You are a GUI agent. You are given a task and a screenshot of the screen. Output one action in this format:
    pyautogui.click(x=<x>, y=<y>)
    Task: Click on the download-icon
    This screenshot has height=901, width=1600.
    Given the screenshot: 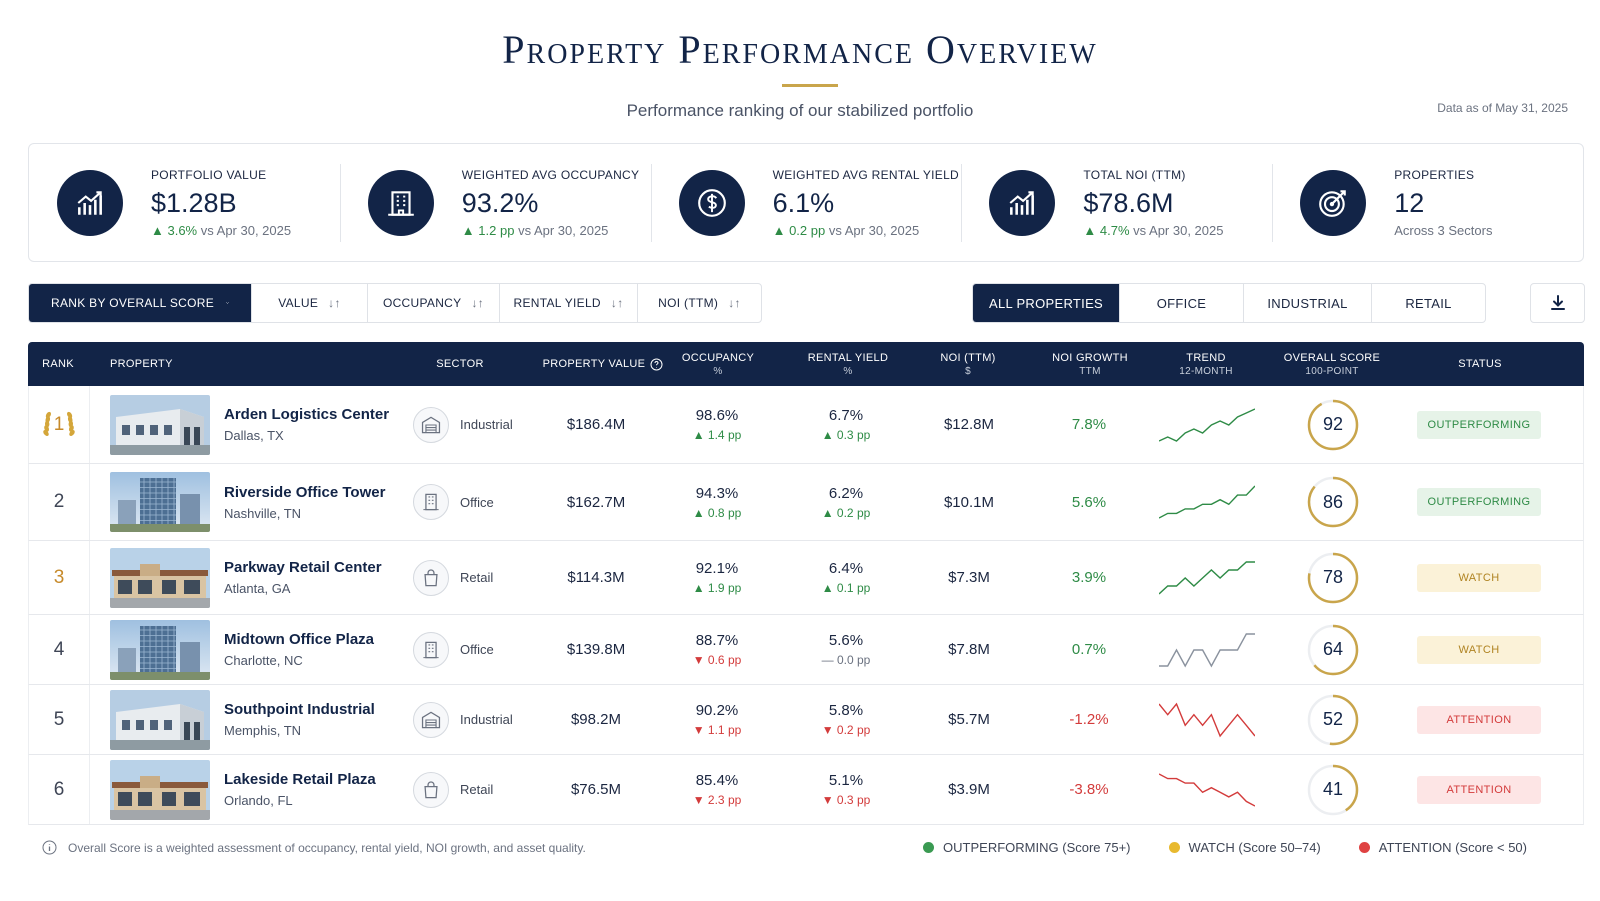 What is the action you would take?
    pyautogui.click(x=1557, y=302)
    